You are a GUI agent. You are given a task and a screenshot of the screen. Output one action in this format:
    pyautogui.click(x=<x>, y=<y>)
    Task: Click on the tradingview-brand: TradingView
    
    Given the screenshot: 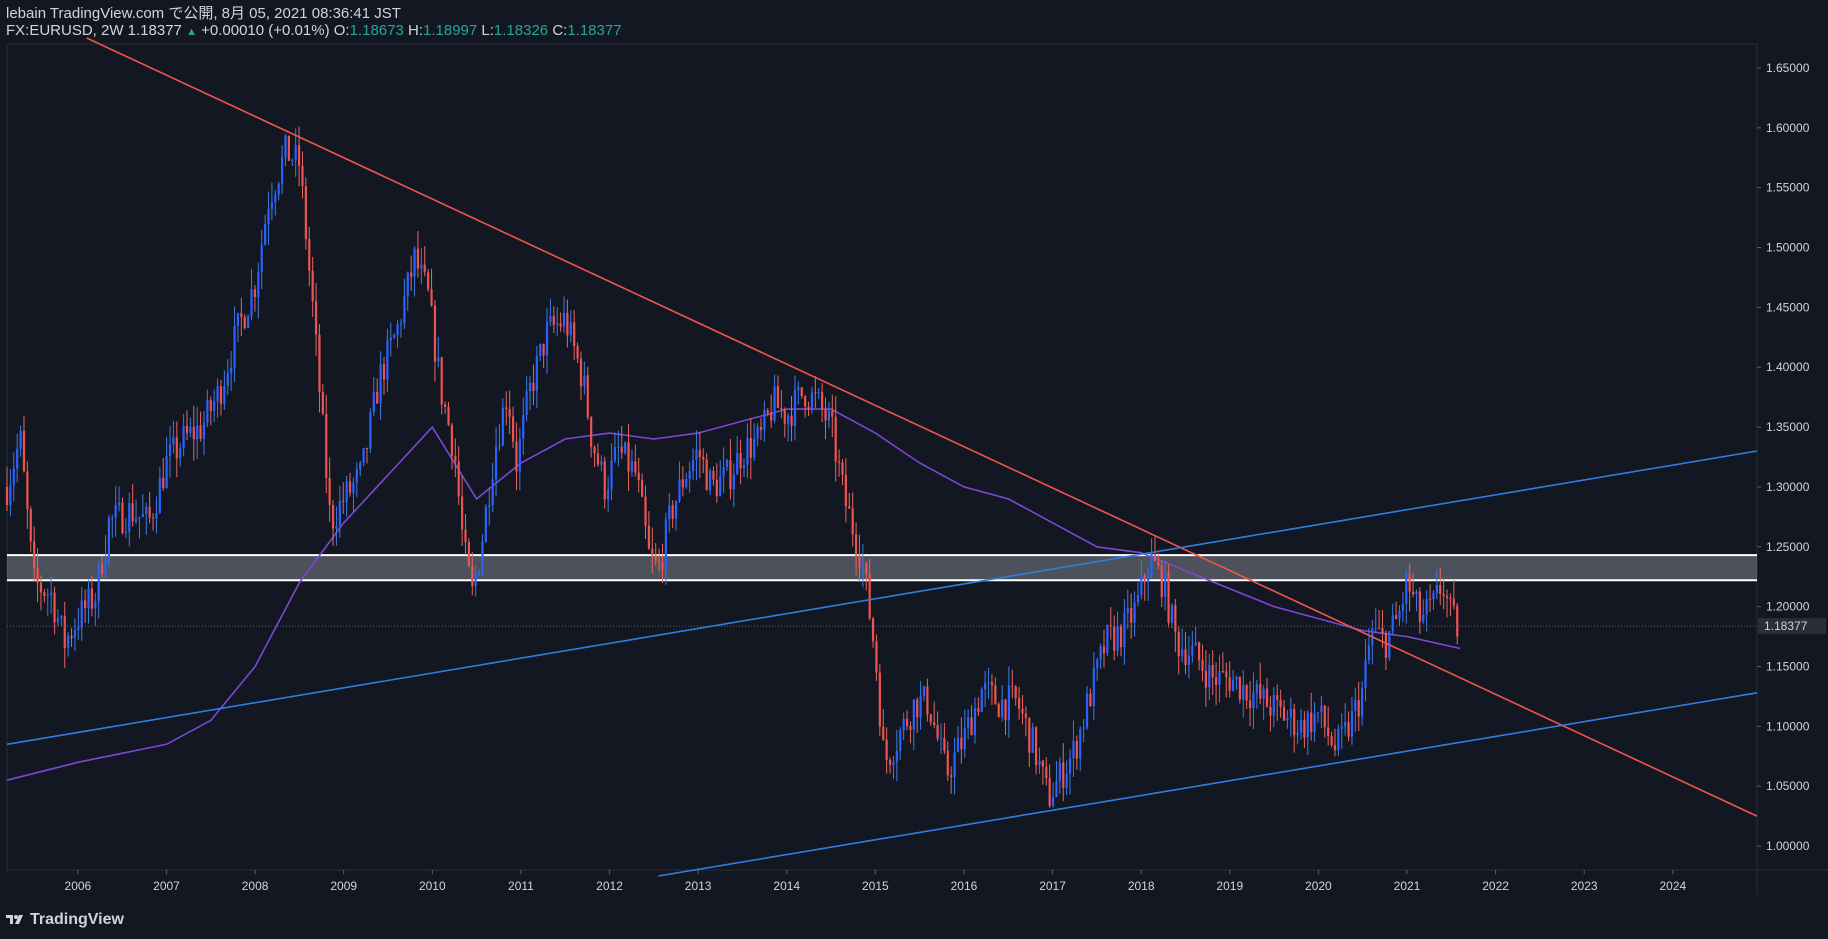 What is the action you would take?
    pyautogui.click(x=65, y=920)
    